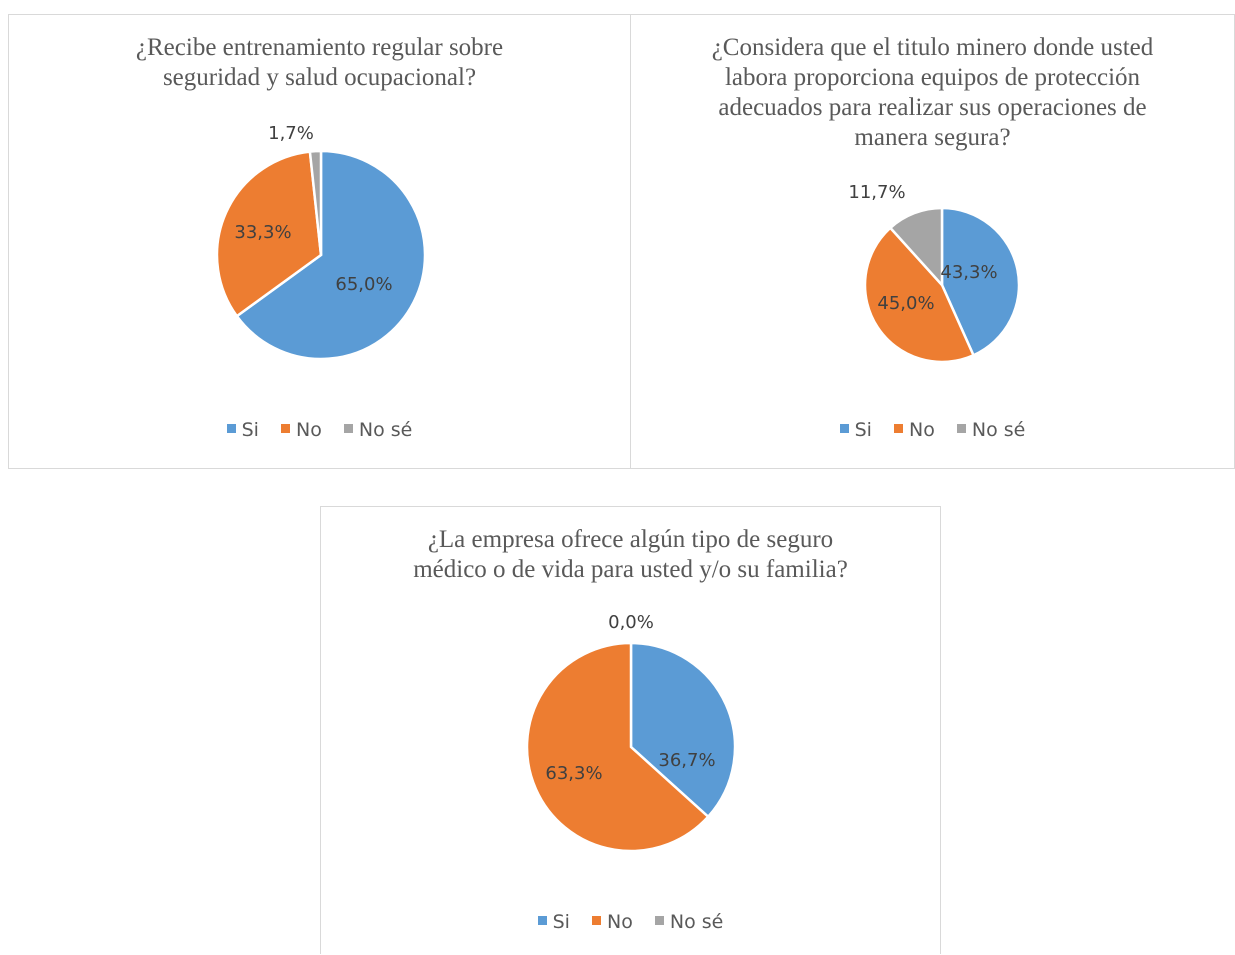 The height and width of the screenshot is (955, 1235). What do you see at coordinates (319, 77) in the screenshot?
I see `chart-title-1-line-2: seguridad y salud ocupacional?` at bounding box center [319, 77].